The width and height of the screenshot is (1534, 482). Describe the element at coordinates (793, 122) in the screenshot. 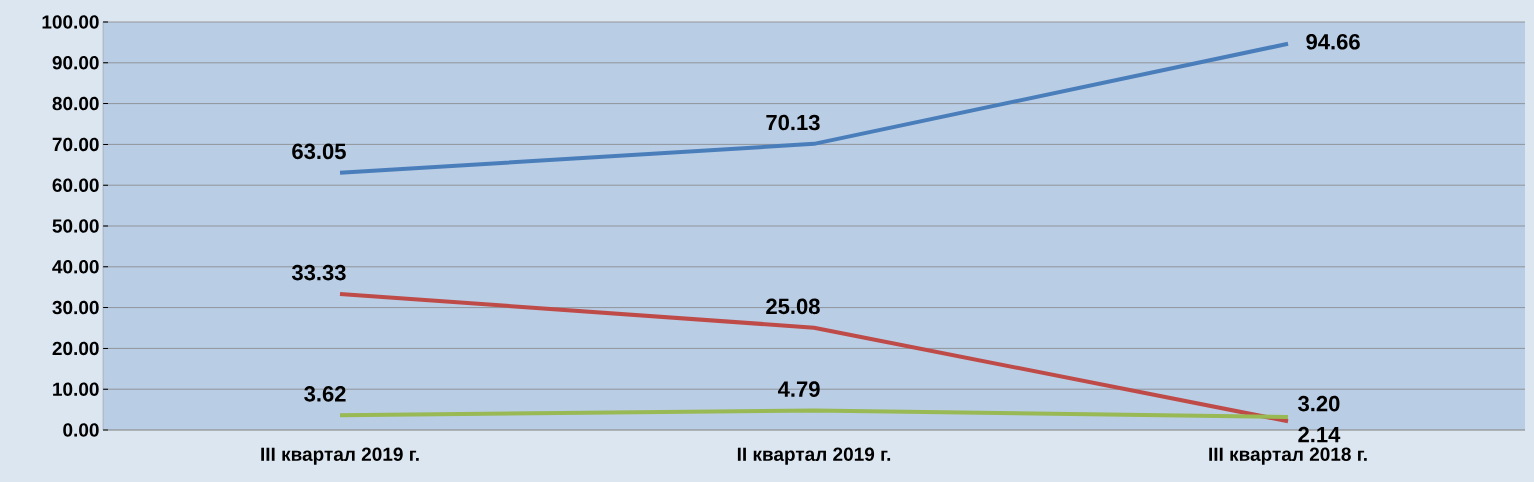

I see `data-label: 70.13` at that location.